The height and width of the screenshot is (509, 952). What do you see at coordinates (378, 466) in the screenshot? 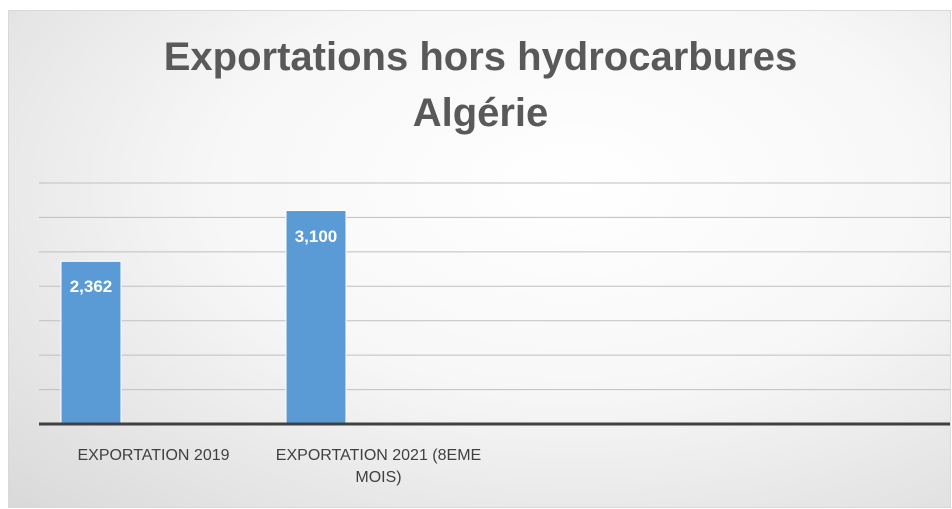
I see `x-tick-label: EXPORTATION 2021 (8EME MOIS)` at bounding box center [378, 466].